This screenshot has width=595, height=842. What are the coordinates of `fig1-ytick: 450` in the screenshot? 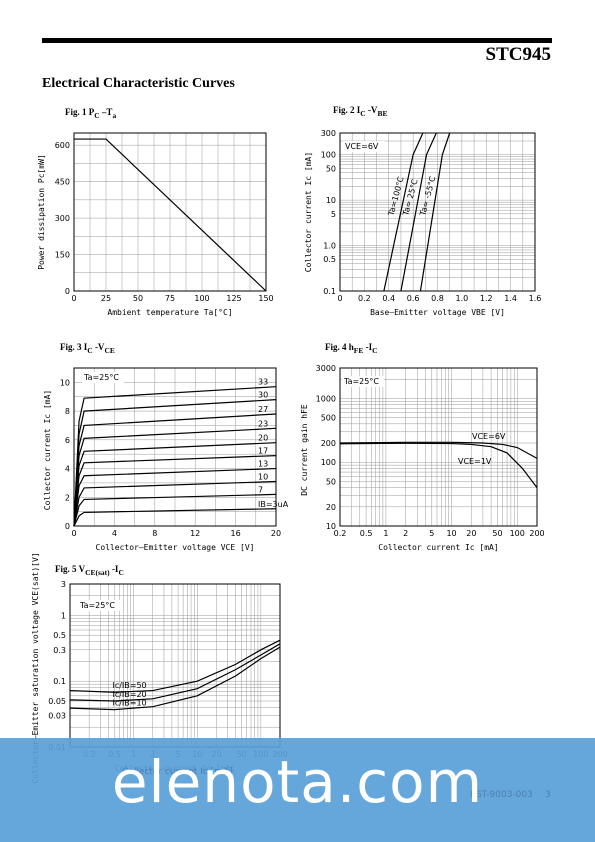 It's located at (62, 182).